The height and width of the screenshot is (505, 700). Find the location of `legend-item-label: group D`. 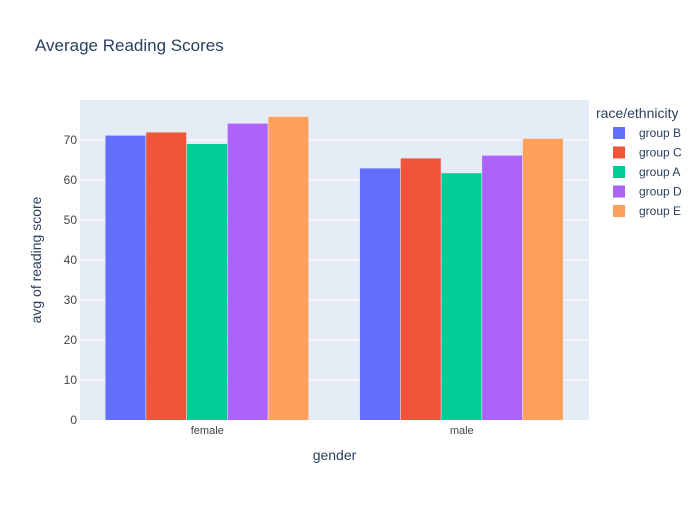

legend-item-label: group D is located at coordinates (660, 192).